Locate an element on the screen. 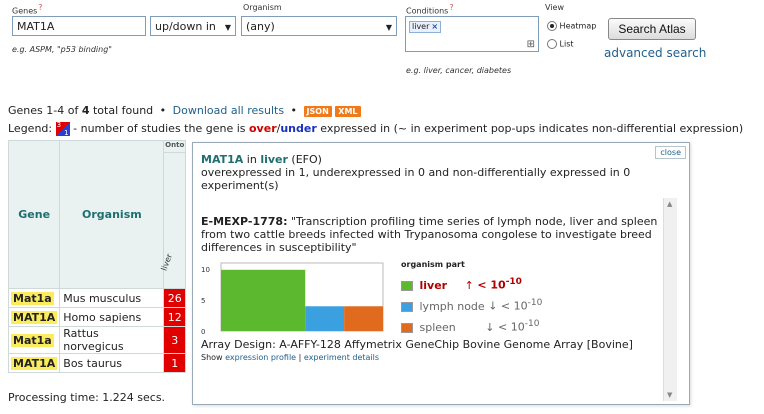 The width and height of the screenshot is (764, 414). col-gene: Gene is located at coordinates (34, 214).